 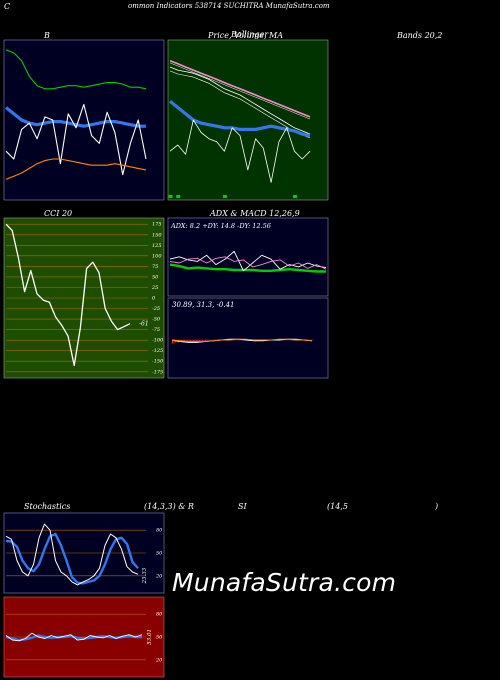 I want to click on adx-panel, so click(x=248, y=257).